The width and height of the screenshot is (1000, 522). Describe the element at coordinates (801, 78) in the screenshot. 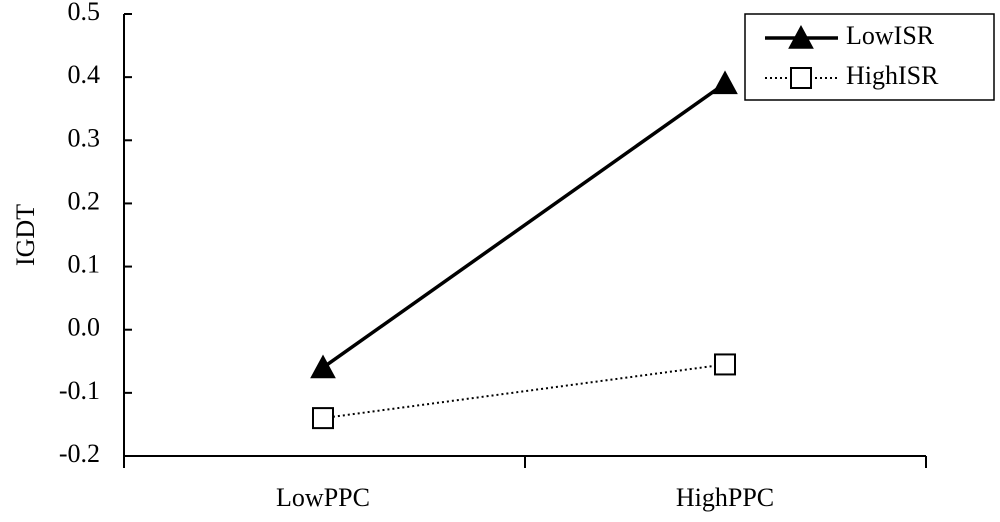

I see `legend-marker-square` at that location.